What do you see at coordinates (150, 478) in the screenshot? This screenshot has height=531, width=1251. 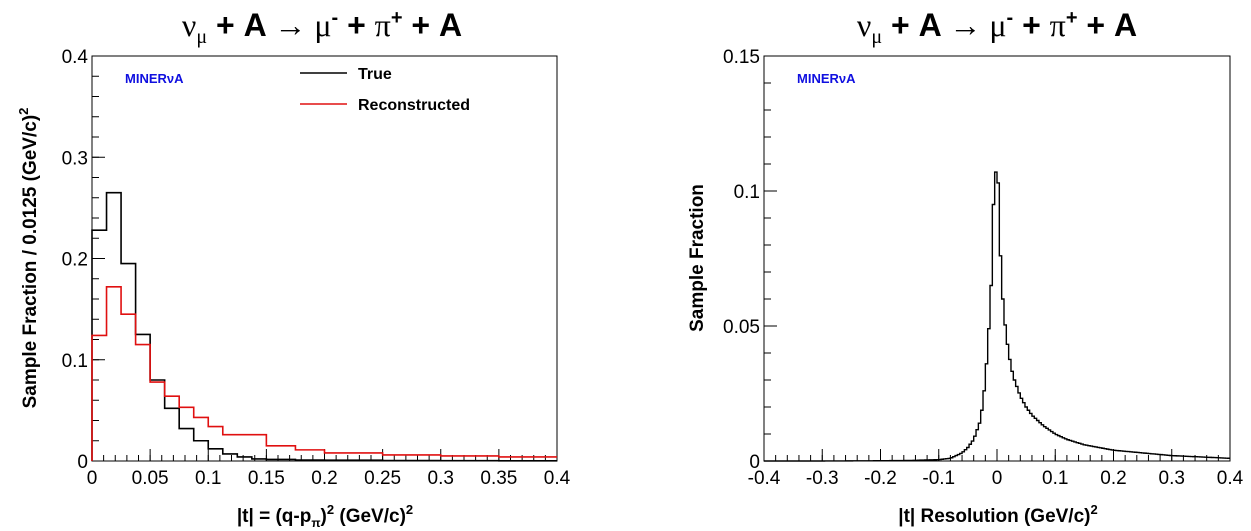 I see `left-x-tick-label: 0.05` at bounding box center [150, 478].